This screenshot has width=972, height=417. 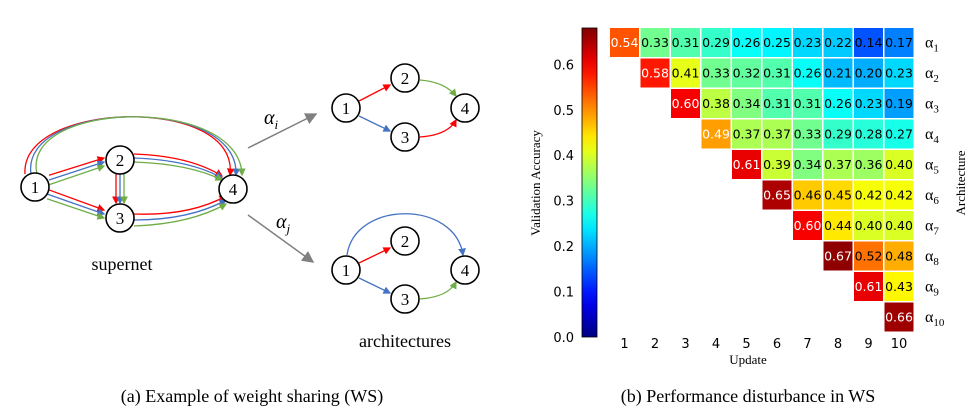 I want to click on colorbar-label: Validation Accuracy, so click(x=535, y=183).